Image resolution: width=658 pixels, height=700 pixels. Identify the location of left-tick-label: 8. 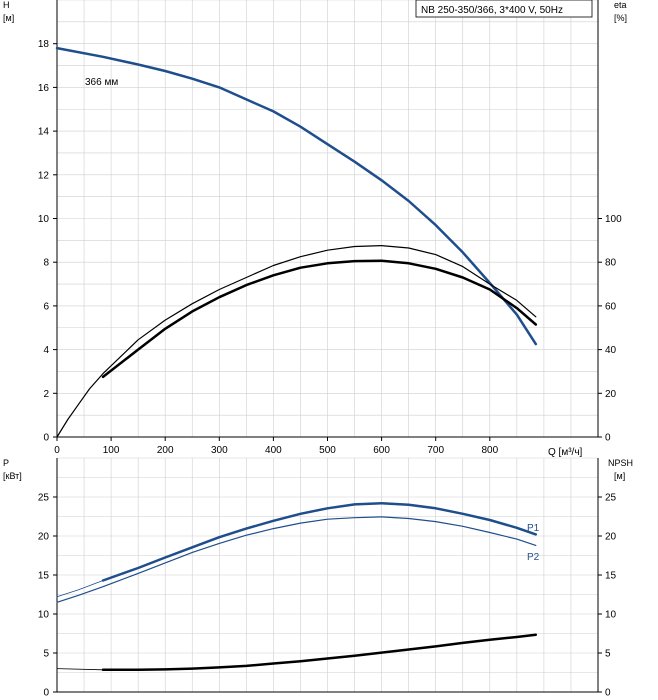
(46, 263).